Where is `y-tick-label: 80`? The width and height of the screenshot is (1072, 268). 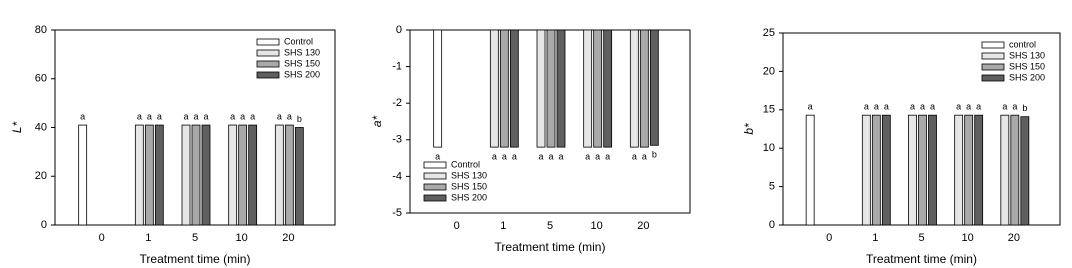
y-tick-label: 80 is located at coordinates (41, 30).